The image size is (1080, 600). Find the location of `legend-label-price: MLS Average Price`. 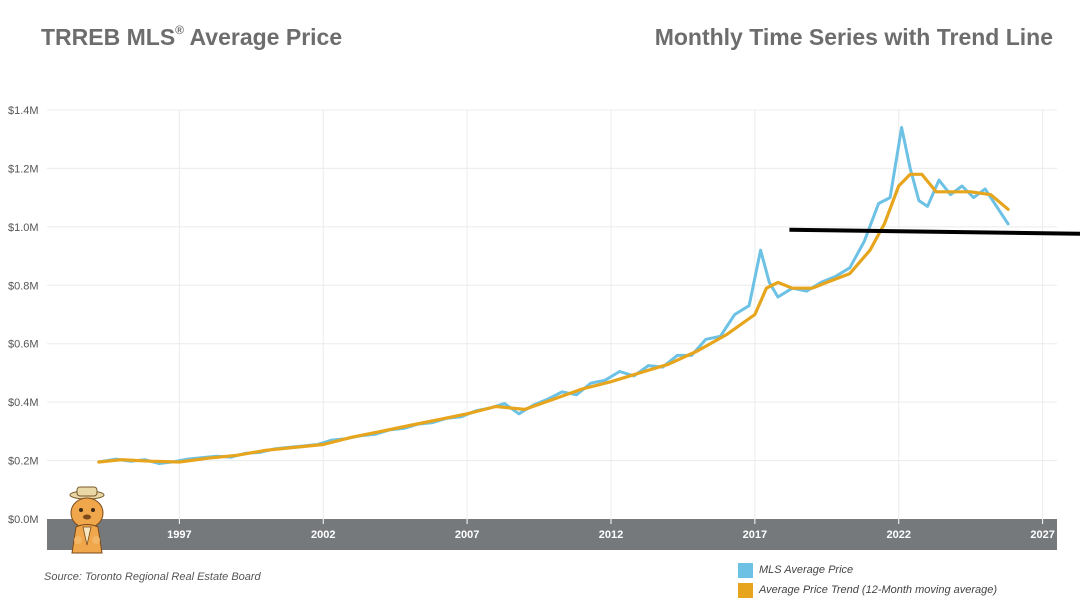

legend-label-price: MLS Average Price is located at coordinates (806, 570).